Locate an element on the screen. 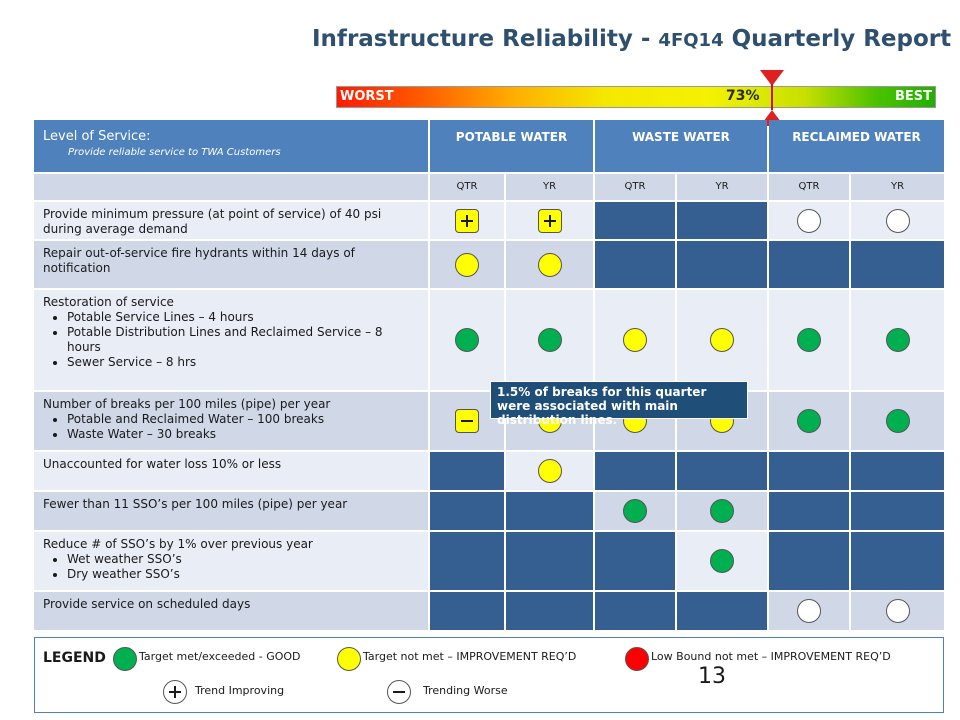  legend-notmet-label: Target not met – IMPROVEMENT REQ’D is located at coordinates (470, 656).